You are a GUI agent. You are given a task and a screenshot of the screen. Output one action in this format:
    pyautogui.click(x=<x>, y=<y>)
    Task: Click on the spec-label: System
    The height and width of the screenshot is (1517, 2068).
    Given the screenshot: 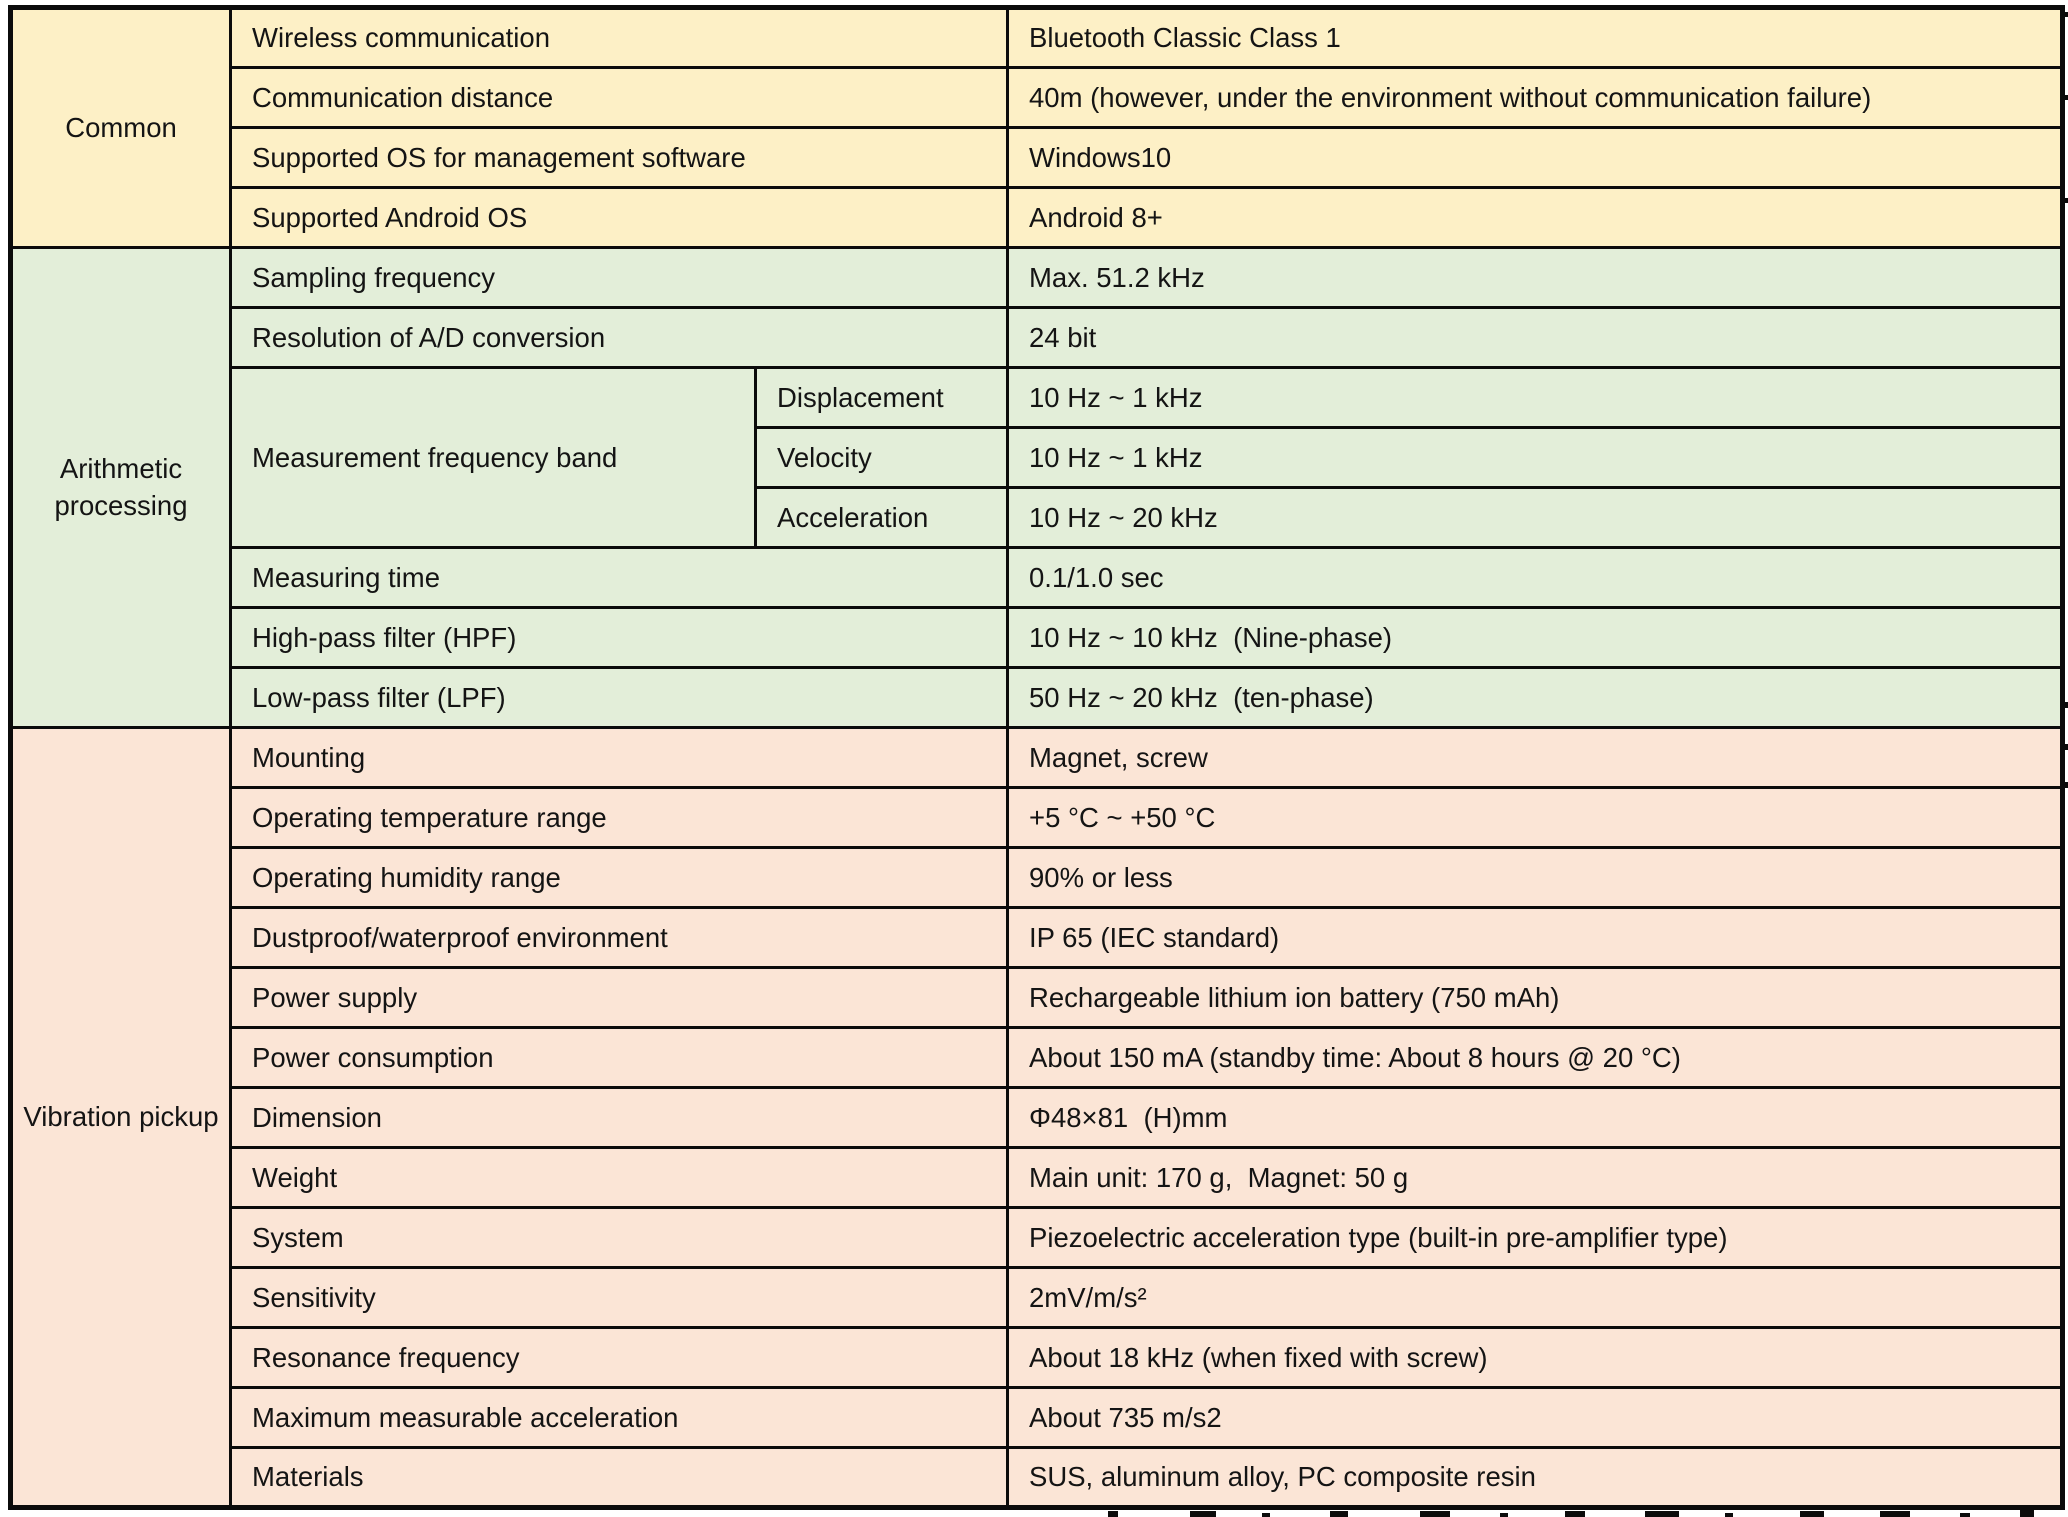 What is the action you would take?
    pyautogui.click(x=619, y=1237)
    